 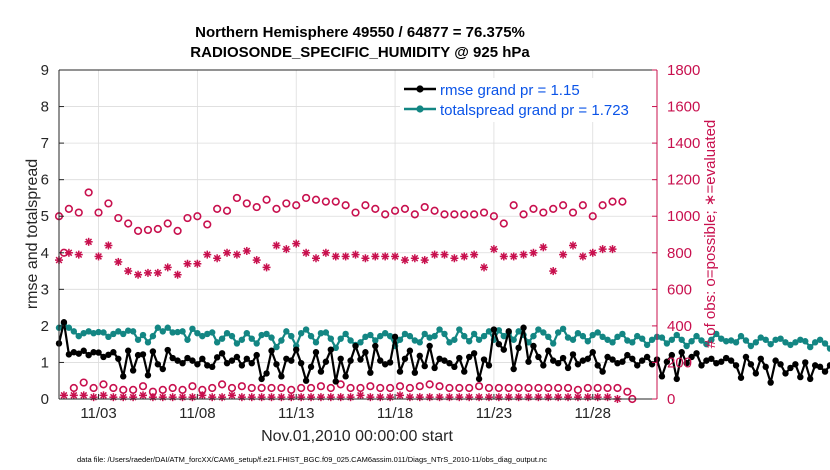 I want to click on y-tick-label-right: 800, so click(x=679, y=253).